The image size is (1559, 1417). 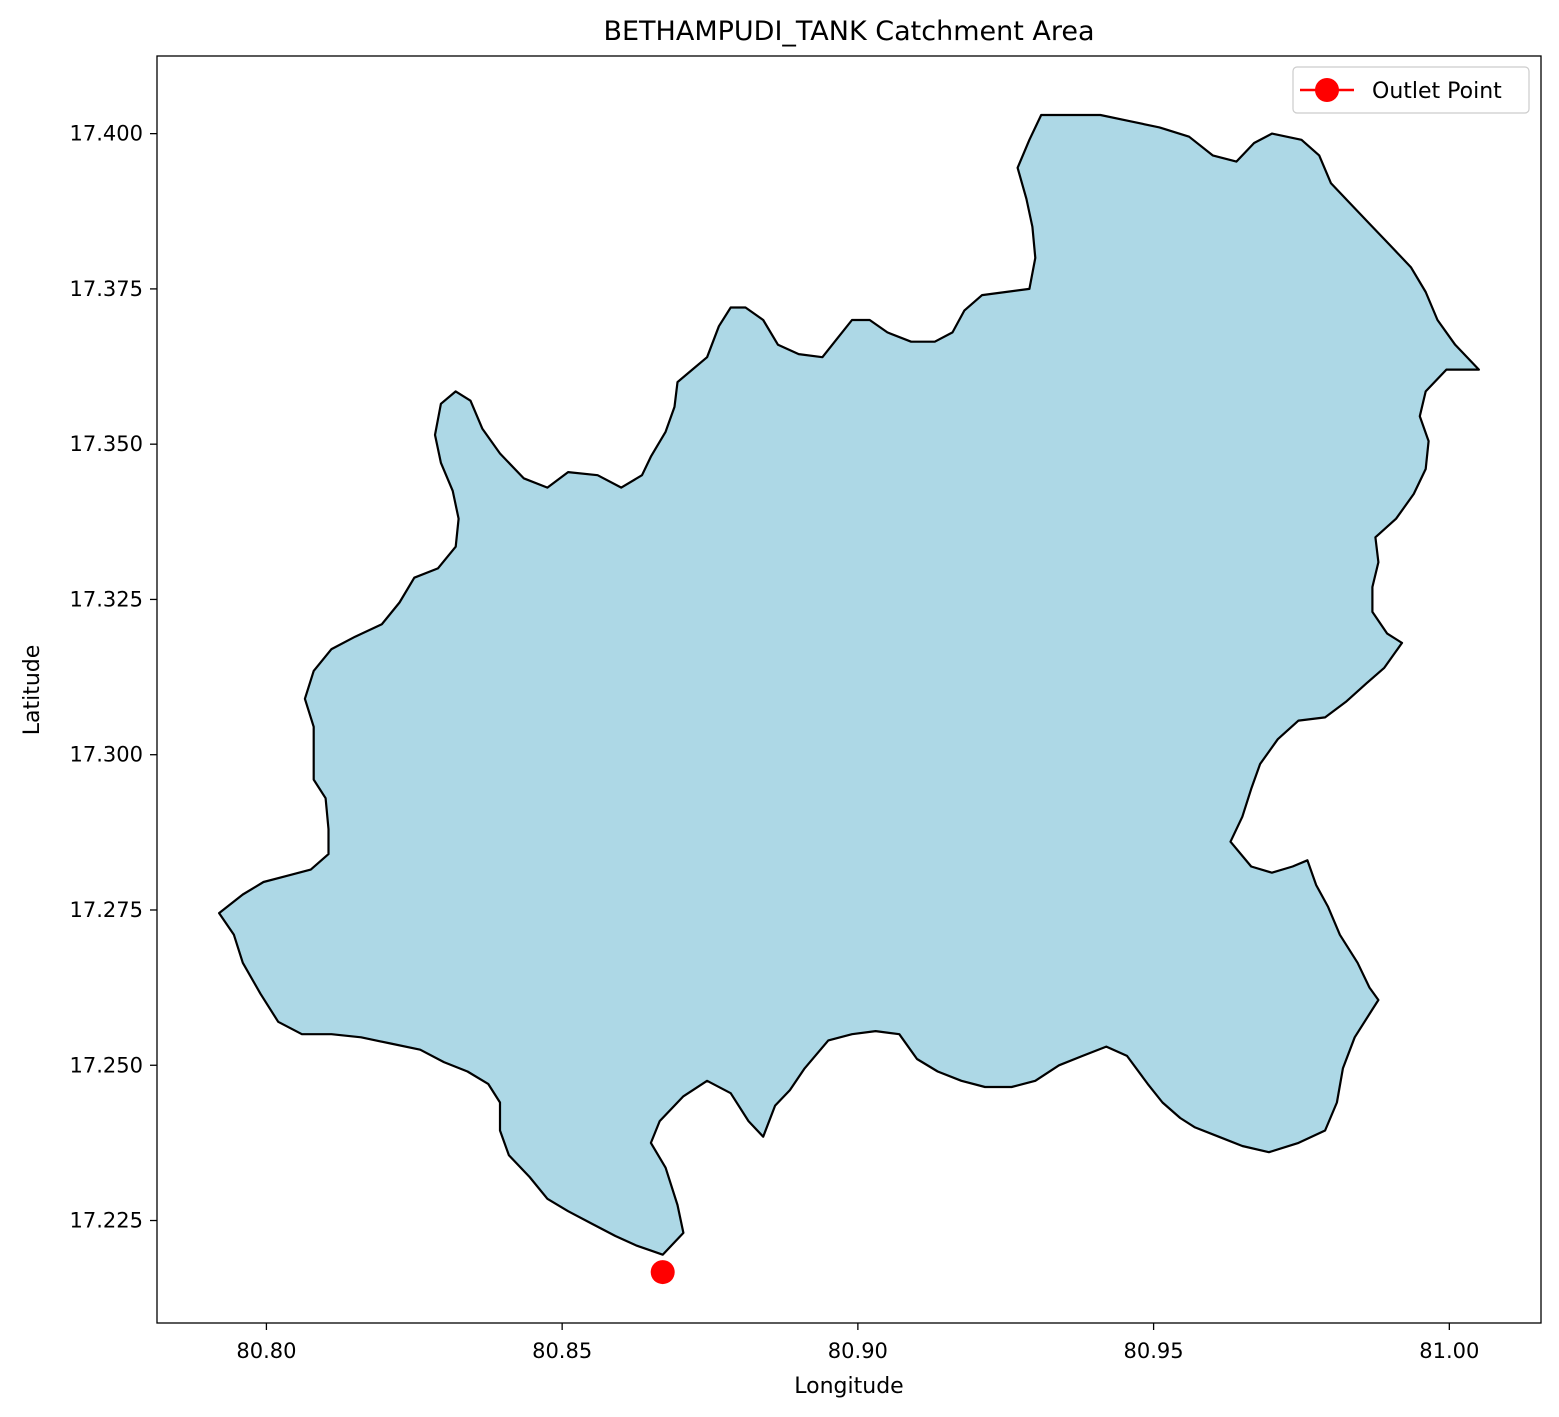 What do you see at coordinates (562, 1351) in the screenshot?
I see `x-tick-label: 80.85` at bounding box center [562, 1351].